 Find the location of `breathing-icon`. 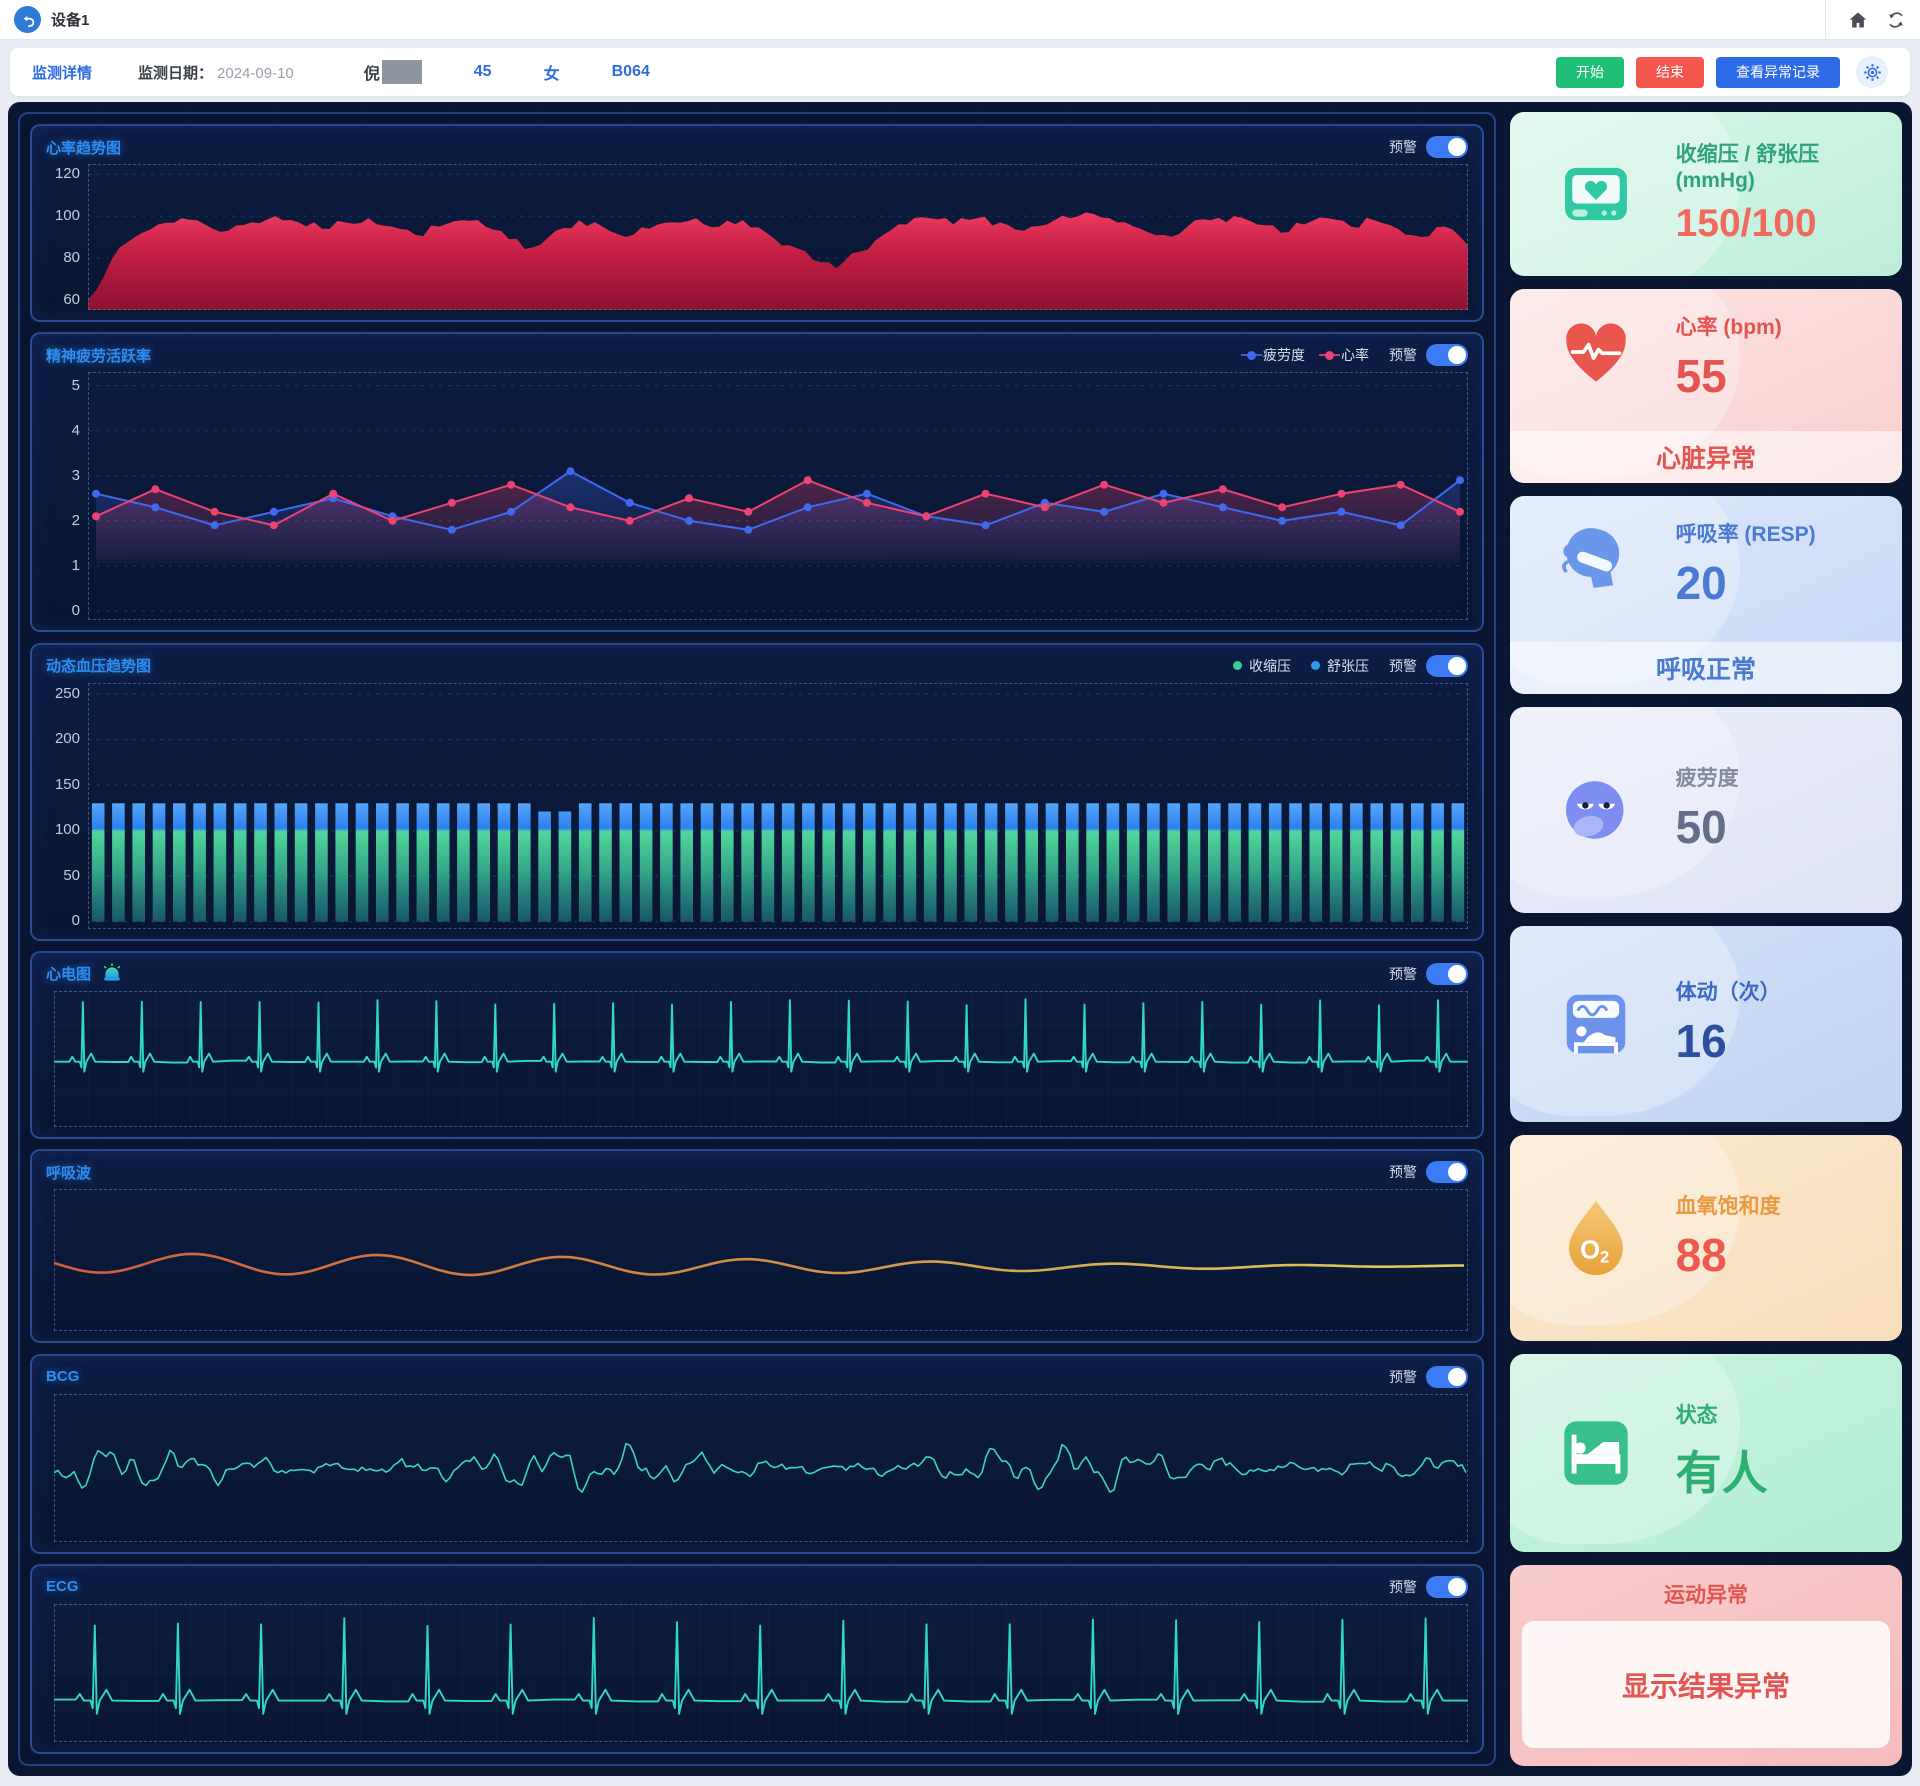

breathing-icon is located at coordinates (1596, 561).